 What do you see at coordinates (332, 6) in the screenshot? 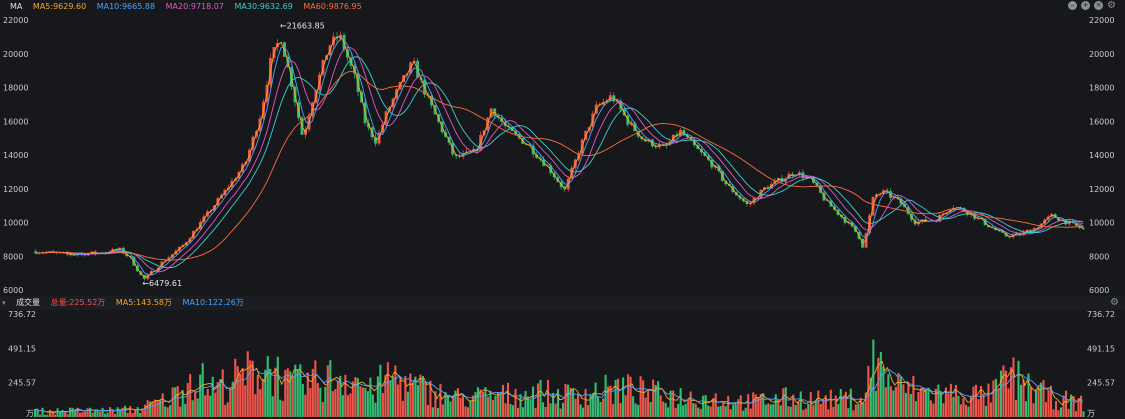
I see `ma60-value: MA60:9876.95` at bounding box center [332, 6].